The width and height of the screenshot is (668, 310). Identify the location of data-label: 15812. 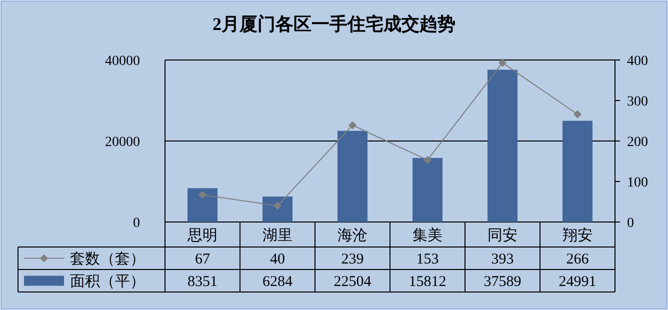
(427, 282).